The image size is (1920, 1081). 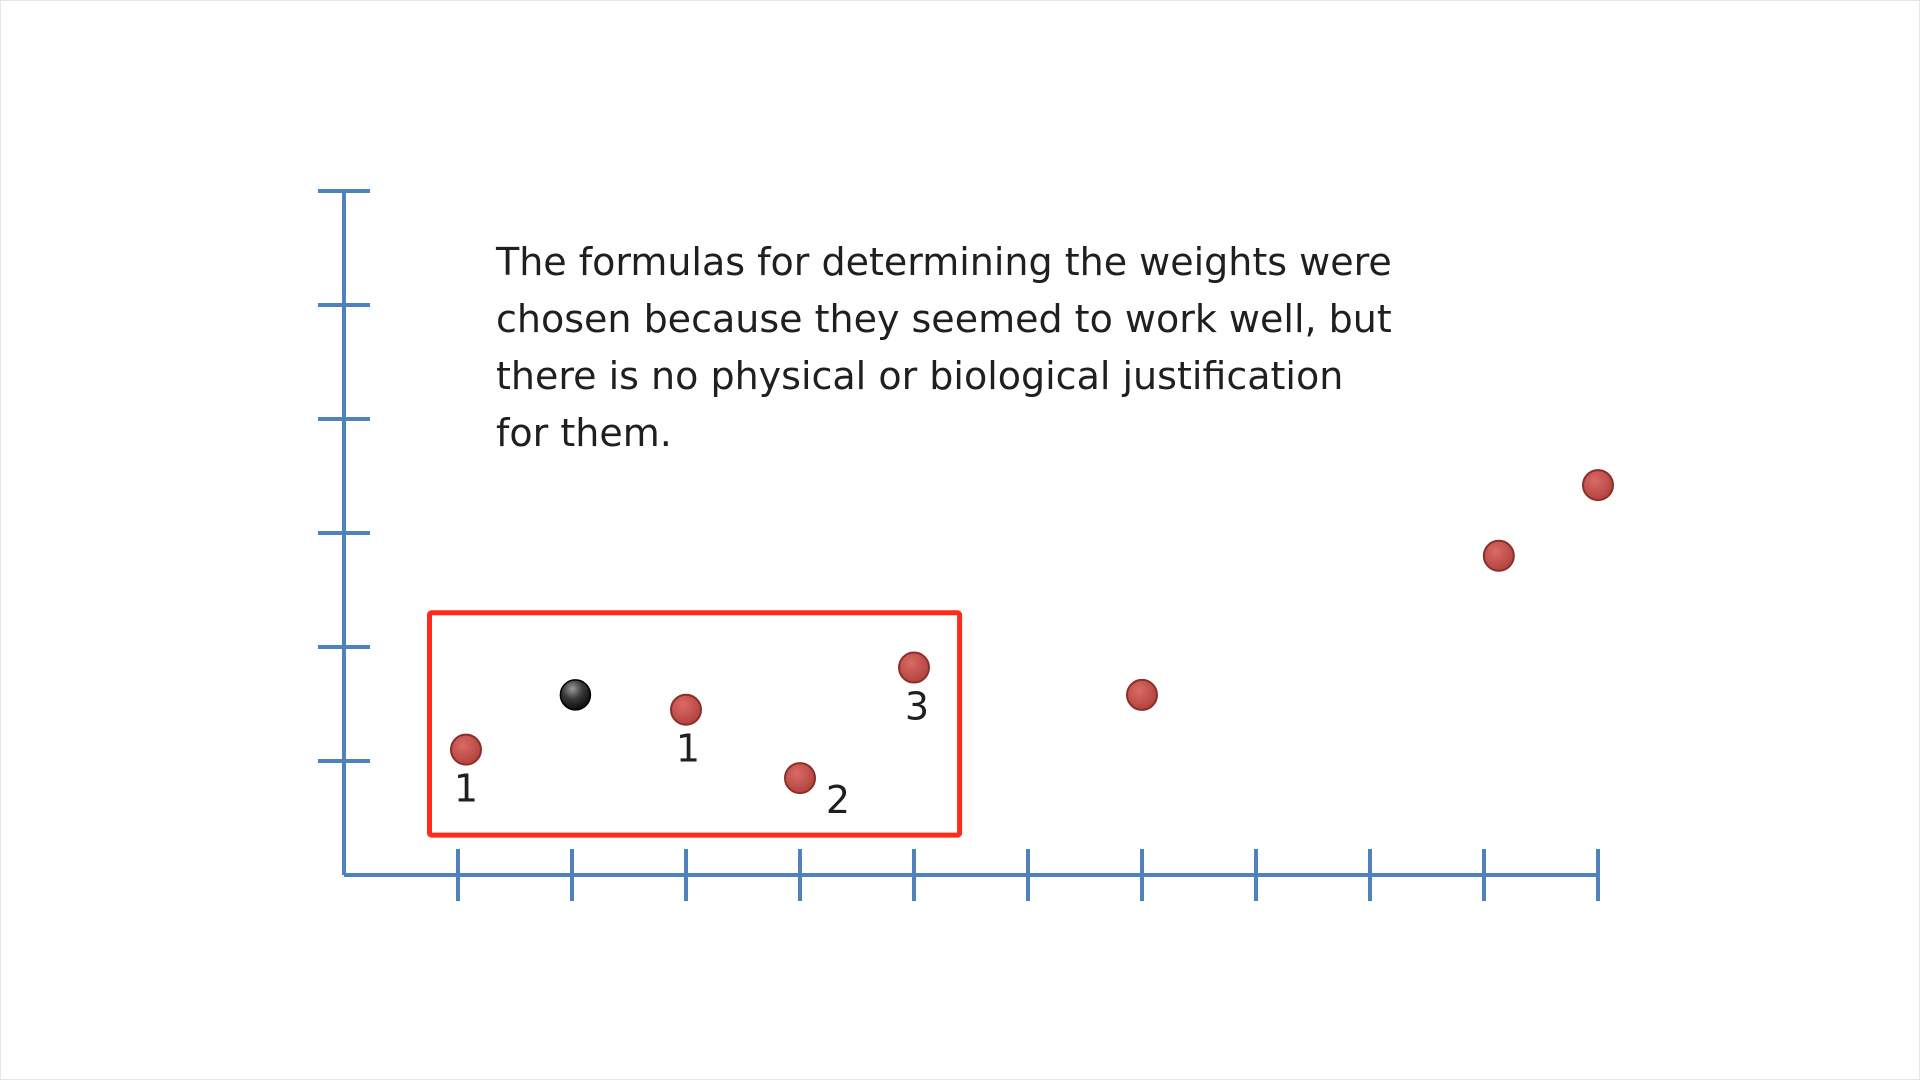 What do you see at coordinates (584, 433) in the screenshot?
I see `caption-line: for them.` at bounding box center [584, 433].